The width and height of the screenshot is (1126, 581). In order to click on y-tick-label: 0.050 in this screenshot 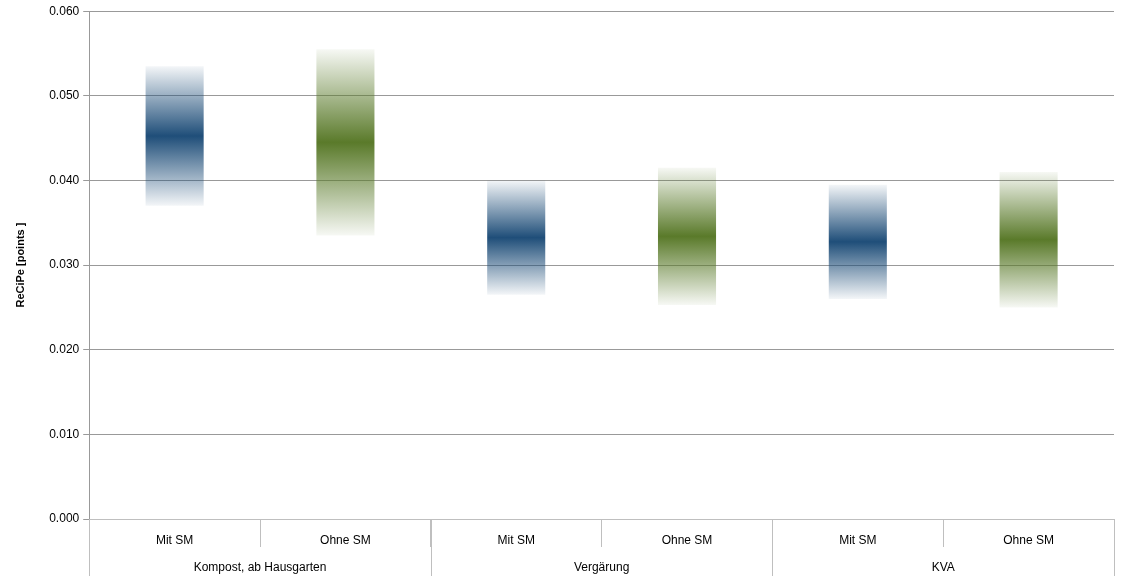, I will do `click(64, 95)`.